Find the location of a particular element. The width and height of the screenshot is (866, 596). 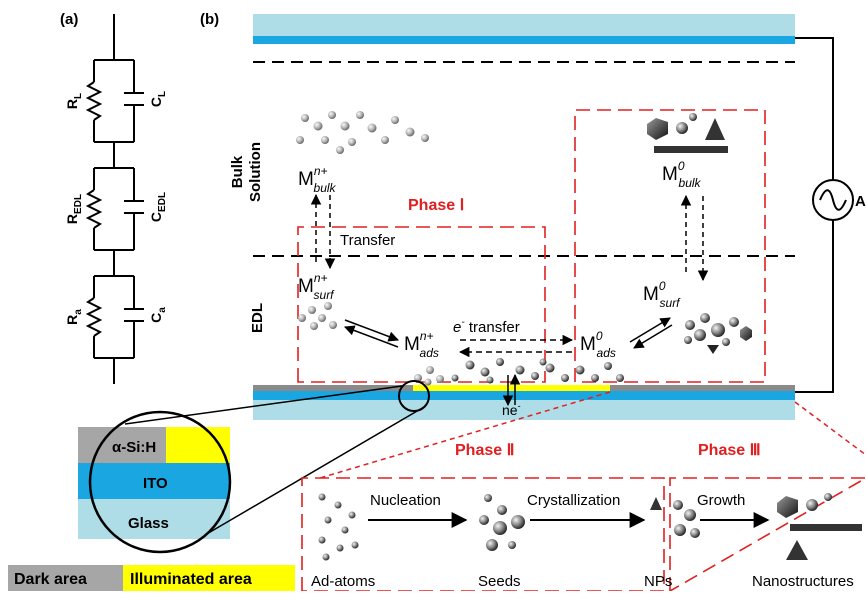

layer-ito-label: ITO is located at coordinates (155, 483).